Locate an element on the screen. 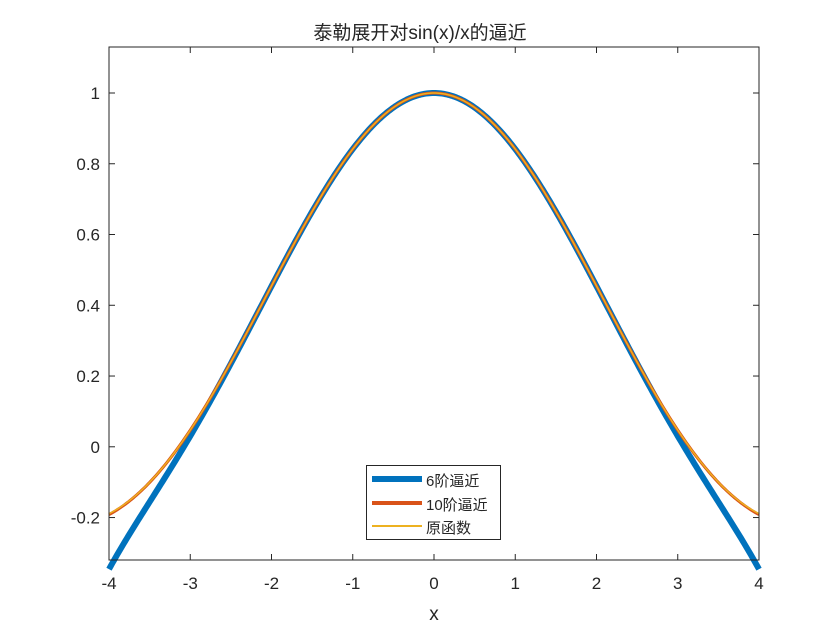 Image resolution: width=840 pixels, height=635 pixels. legend-item-10th-order: 10阶逼近 is located at coordinates (433, 504).